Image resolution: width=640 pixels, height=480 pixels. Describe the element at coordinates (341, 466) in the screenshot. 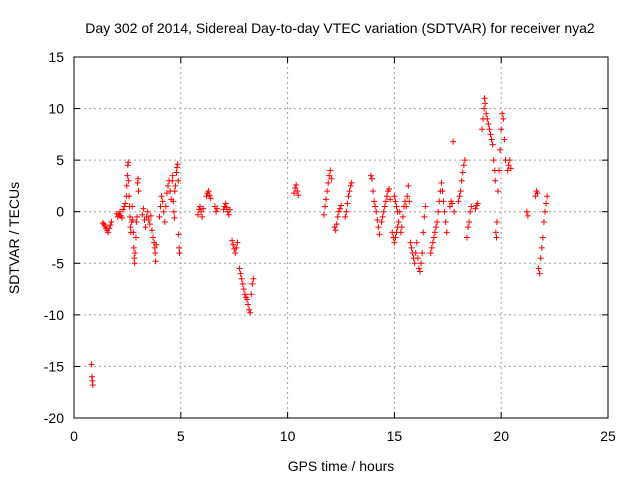

I see `x-axis-label: GPS time / hours` at that location.